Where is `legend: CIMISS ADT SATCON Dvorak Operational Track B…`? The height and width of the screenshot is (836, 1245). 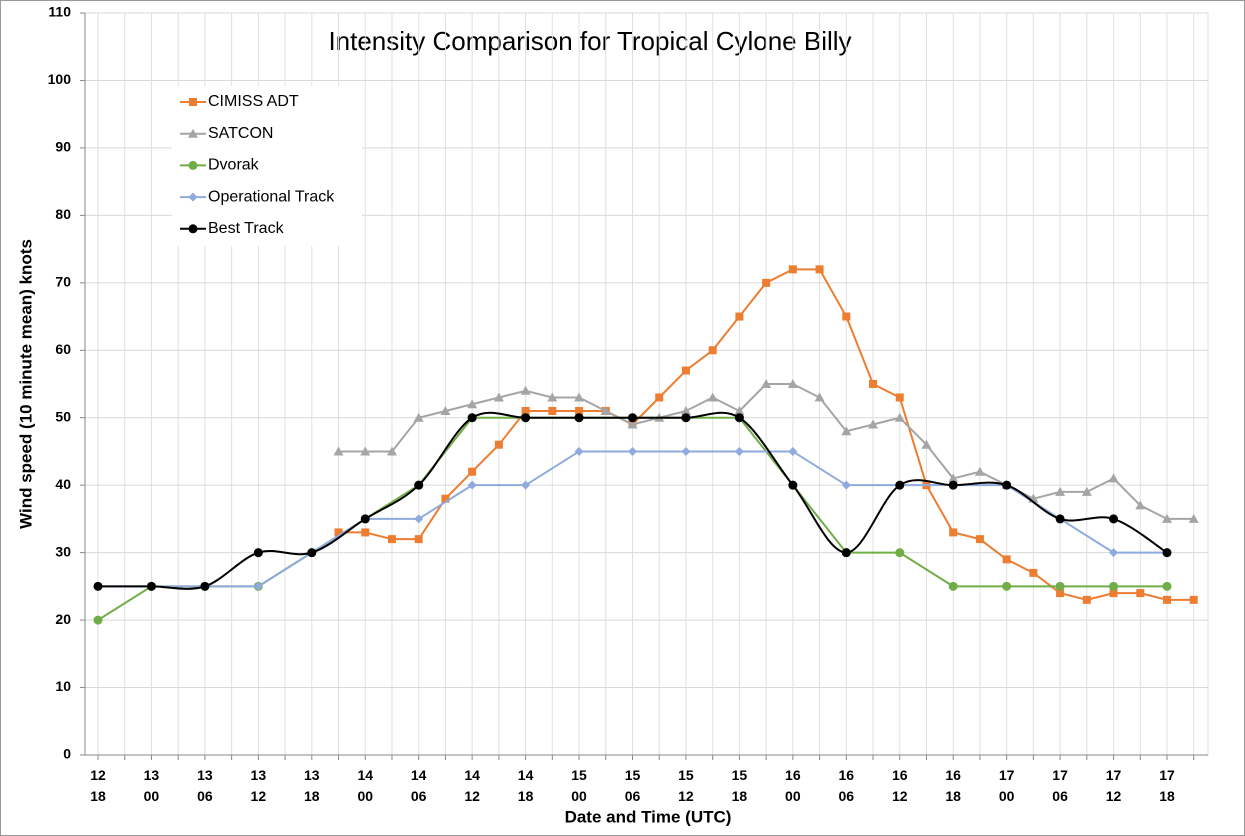 legend: CIMISS ADT SATCON Dvorak Operational Track B… is located at coordinates (267, 166).